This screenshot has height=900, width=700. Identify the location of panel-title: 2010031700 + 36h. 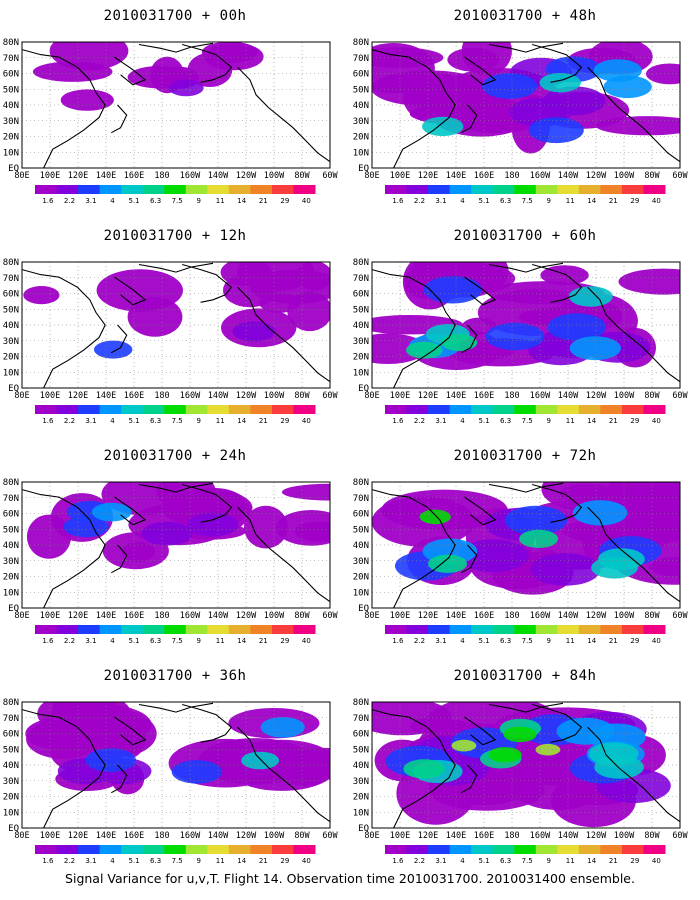
(175, 676).